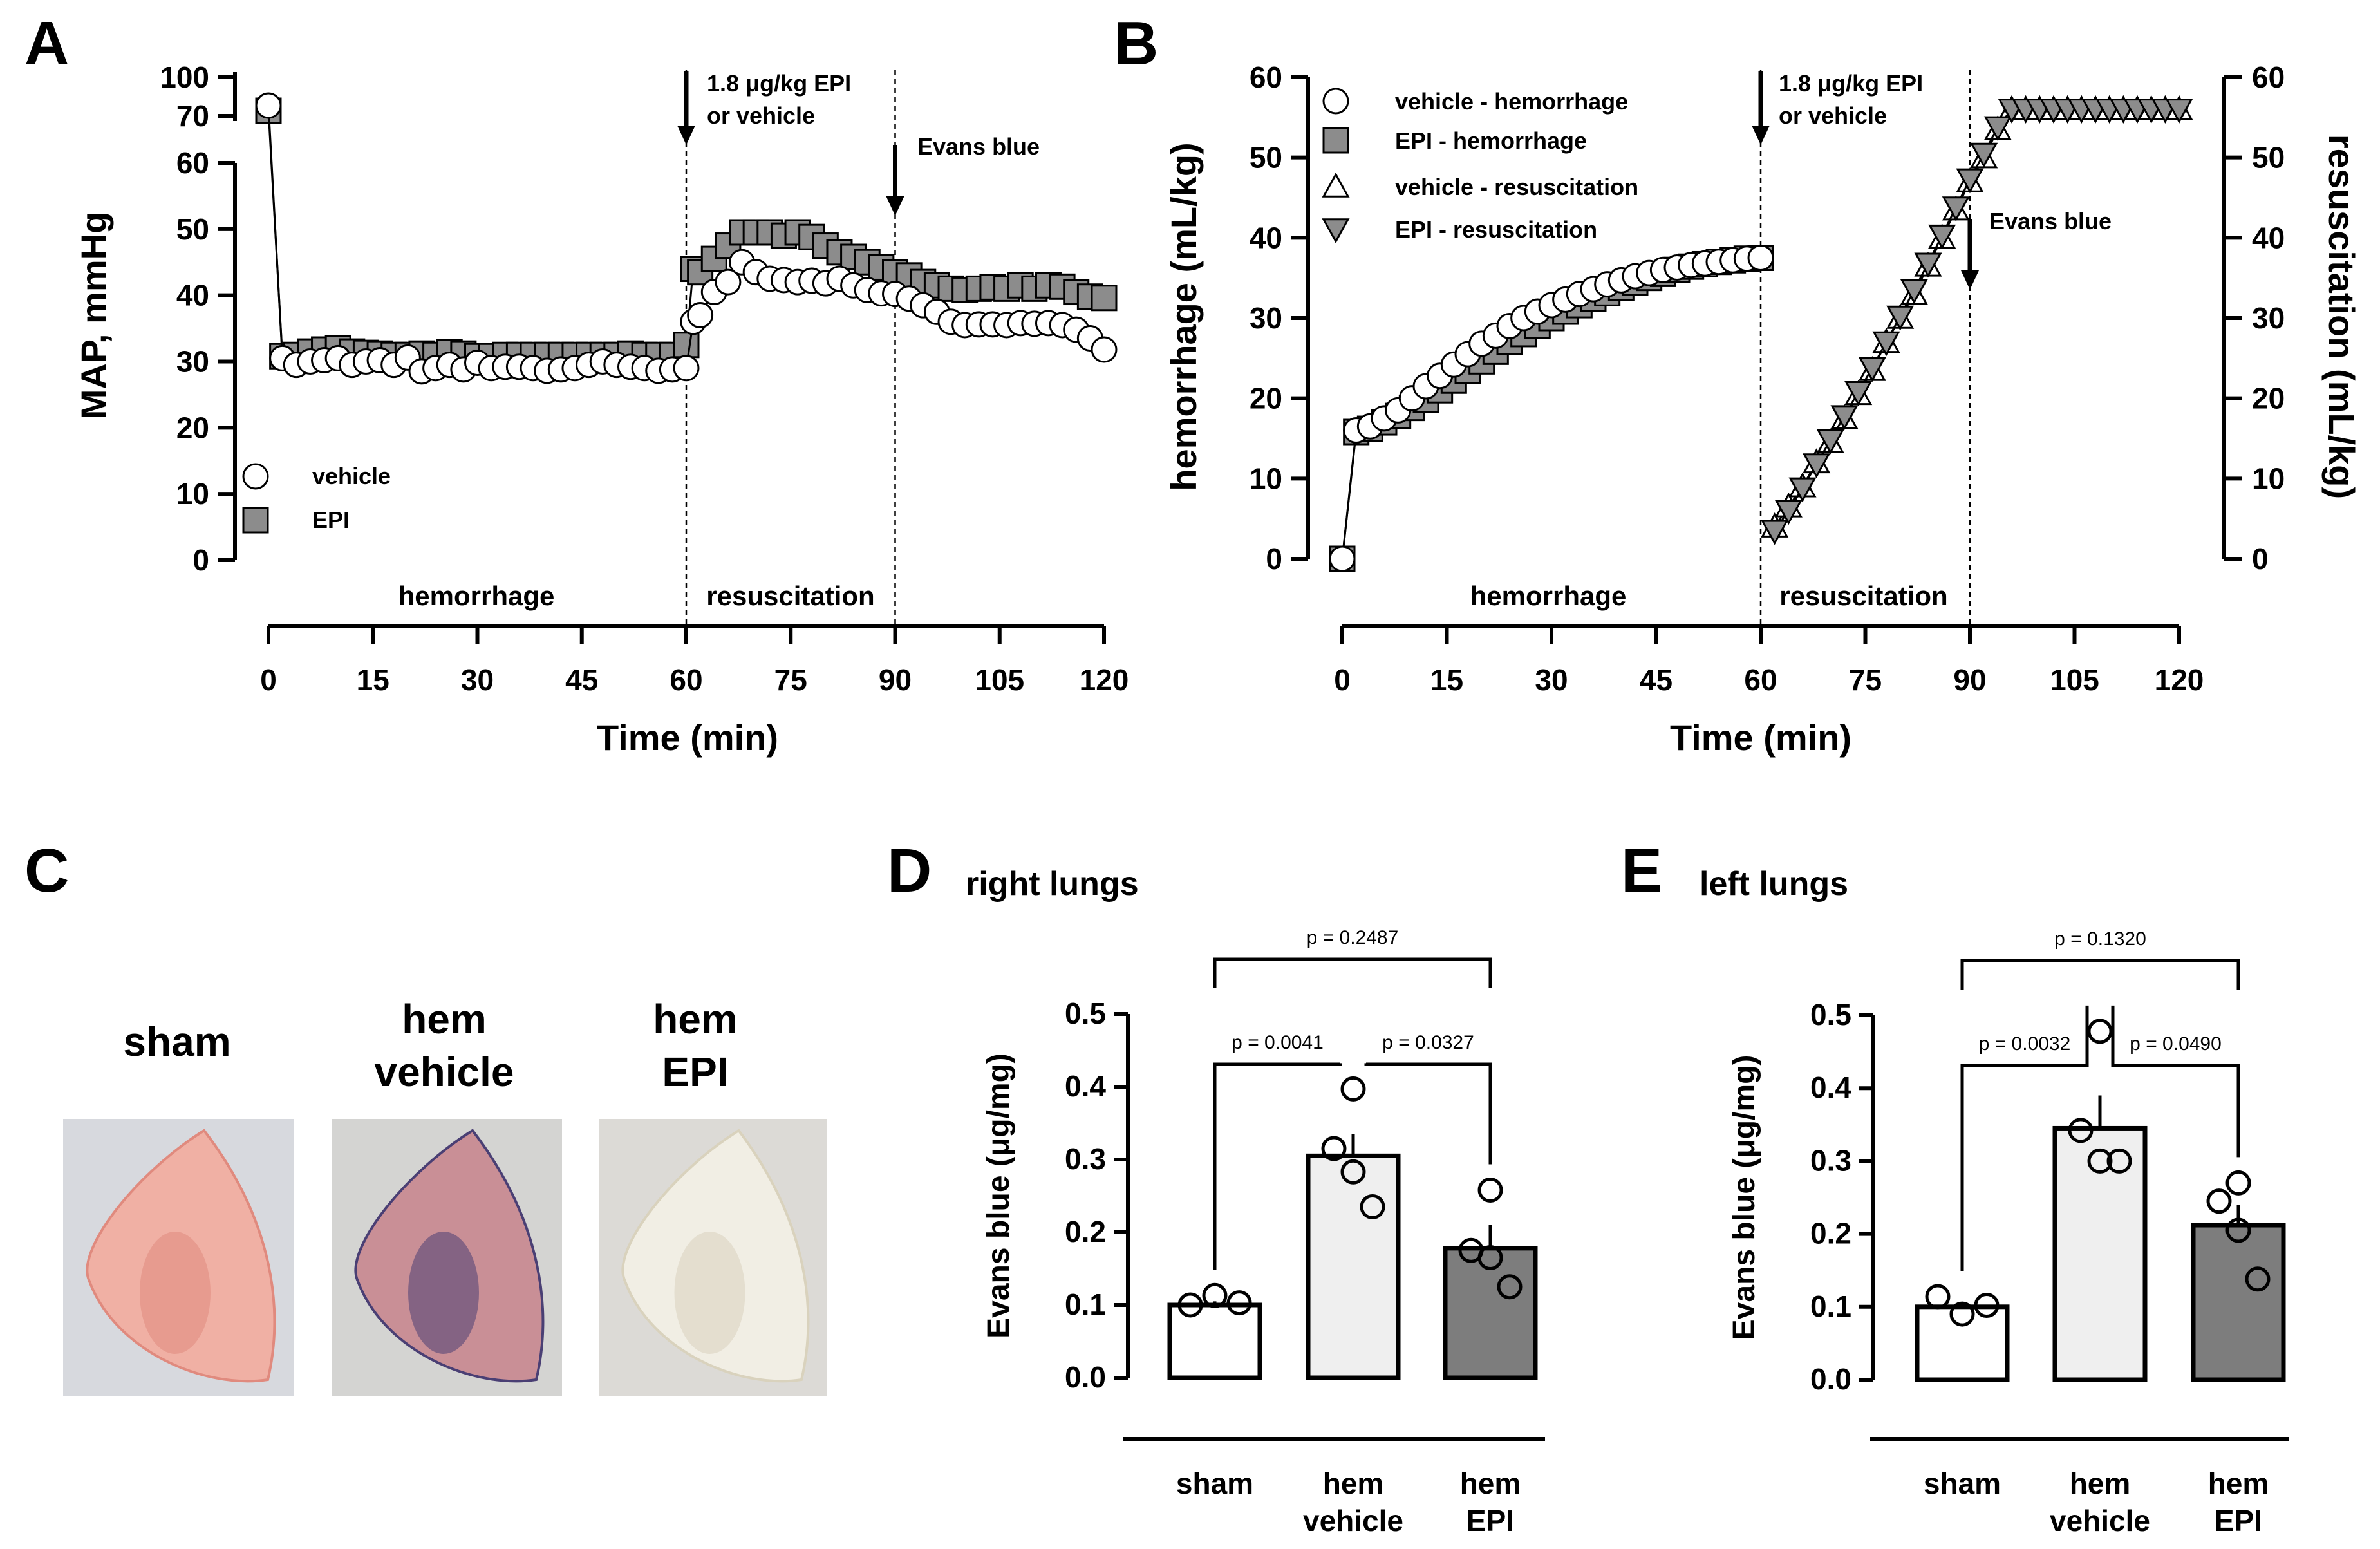 The image size is (2380, 1549). Describe the element at coordinates (2341, 317) in the screenshot. I see `b-y-axis-title-right: resuscitation (mL/kg)` at that location.